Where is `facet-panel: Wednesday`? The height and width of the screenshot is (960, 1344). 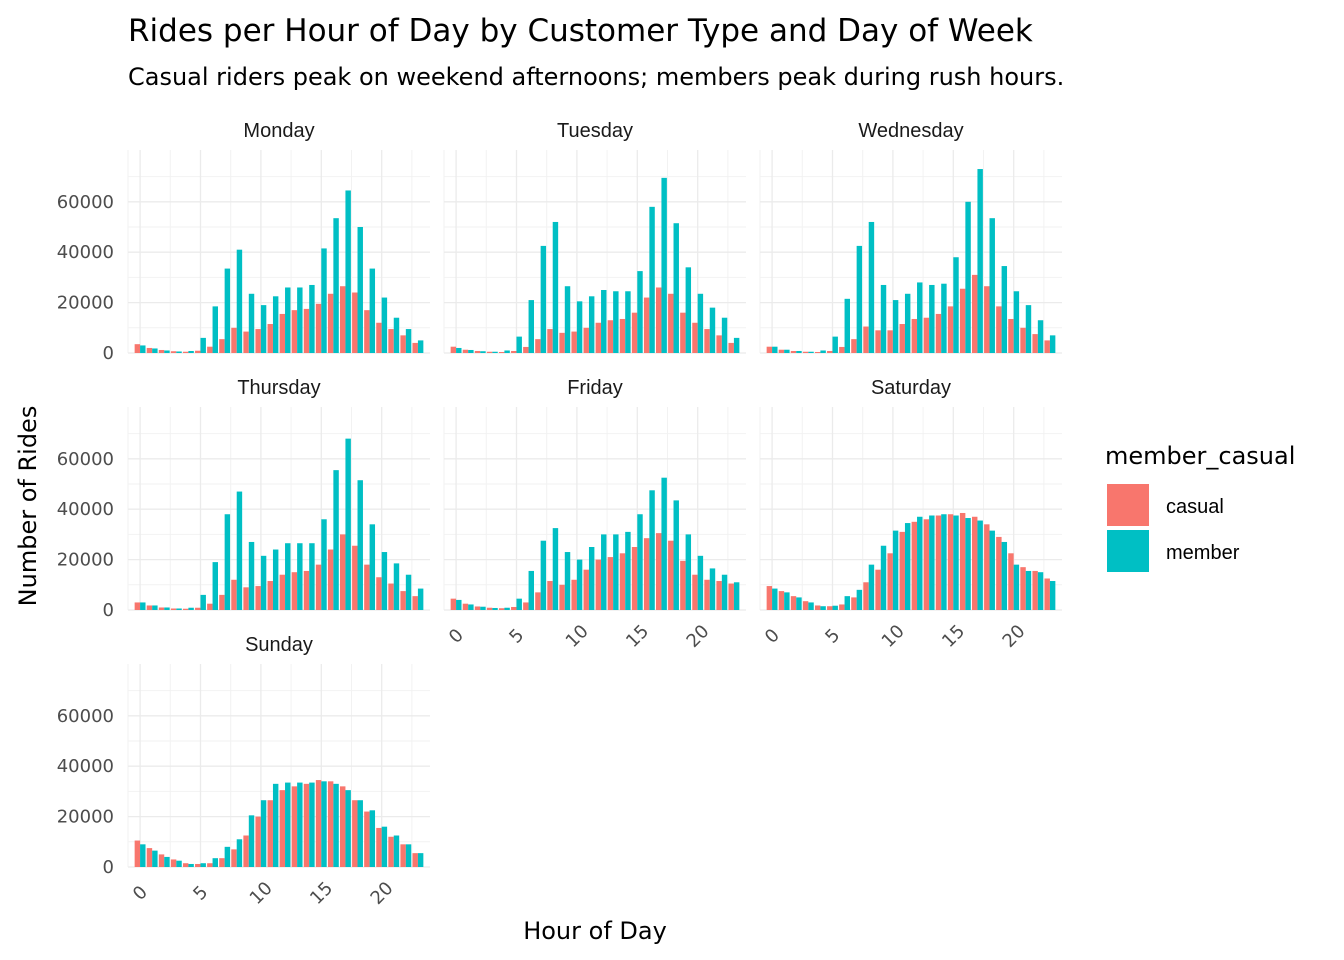
facet-panel: Wednesday is located at coordinates (910, 237).